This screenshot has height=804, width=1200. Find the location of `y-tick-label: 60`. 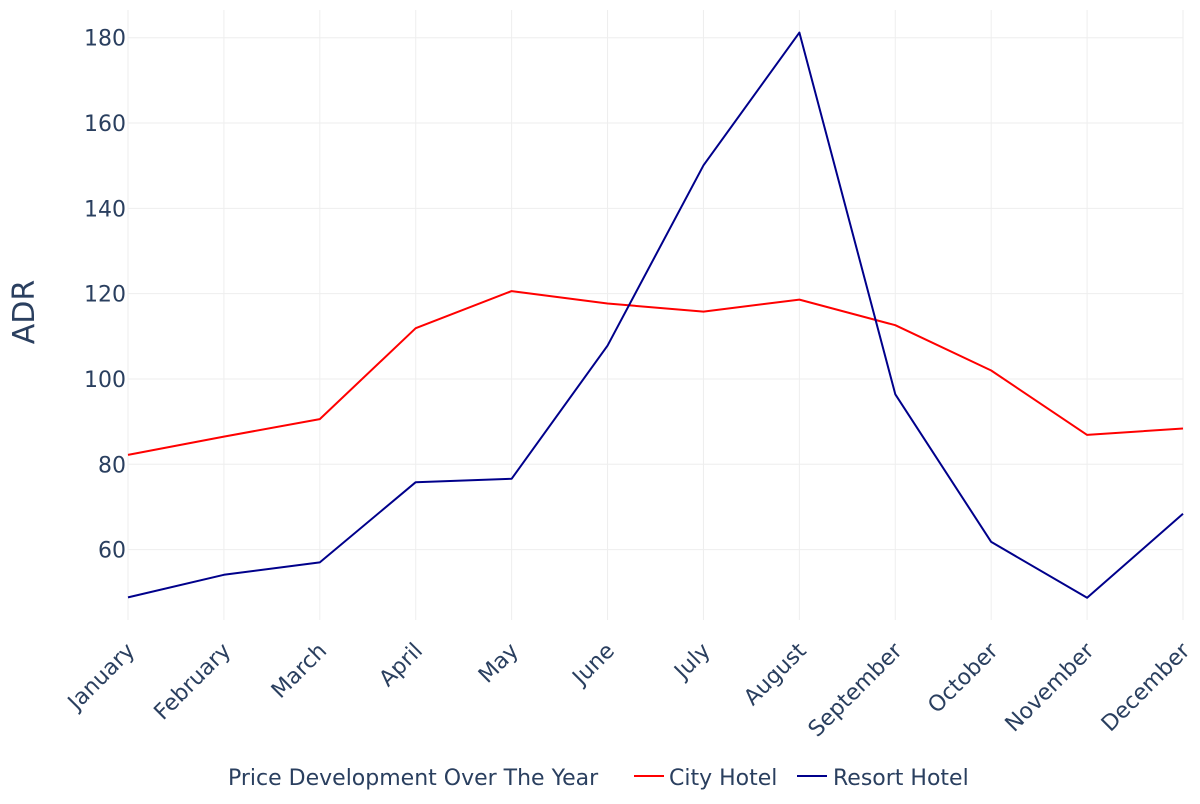

y-tick-label: 60 is located at coordinates (112, 551).